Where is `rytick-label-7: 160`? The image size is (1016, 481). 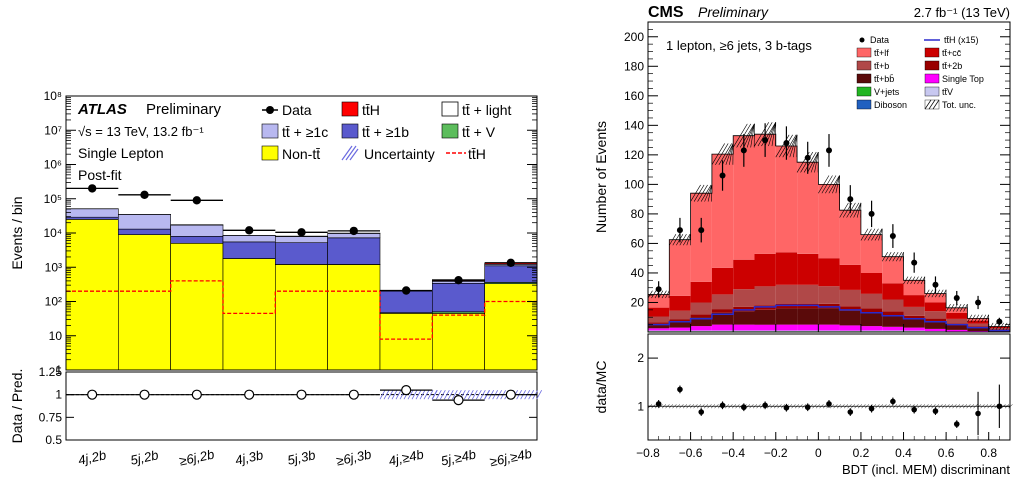
rytick-label-7: 160 is located at coordinates (634, 96).